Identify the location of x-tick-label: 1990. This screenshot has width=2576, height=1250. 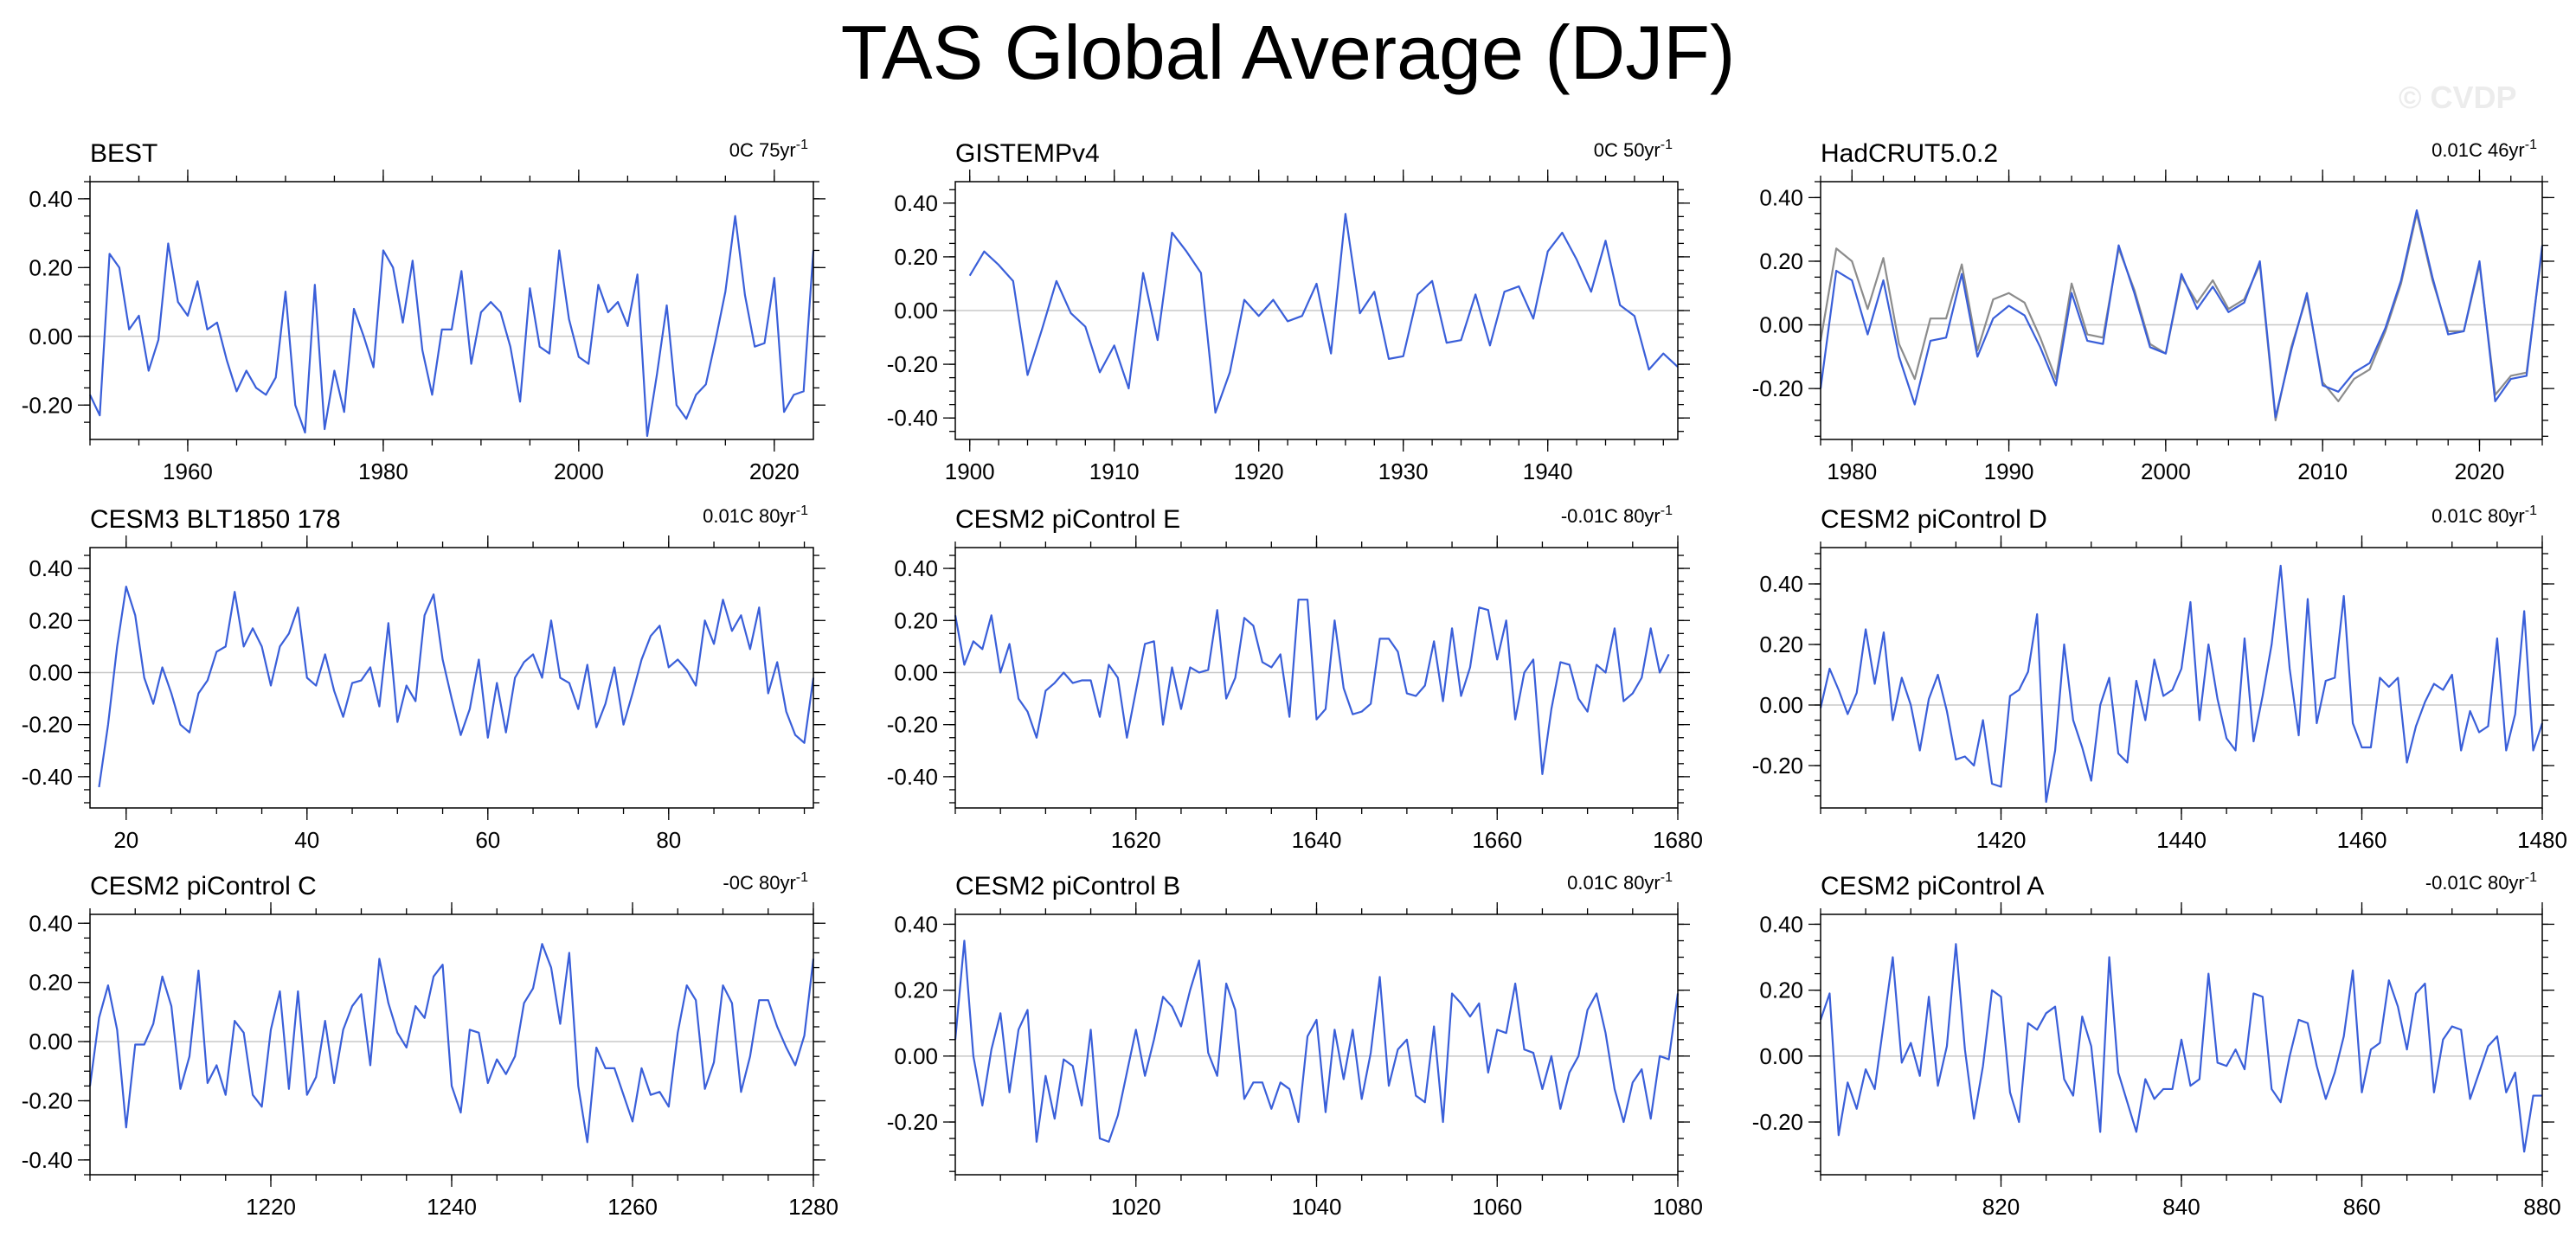
(2009, 471).